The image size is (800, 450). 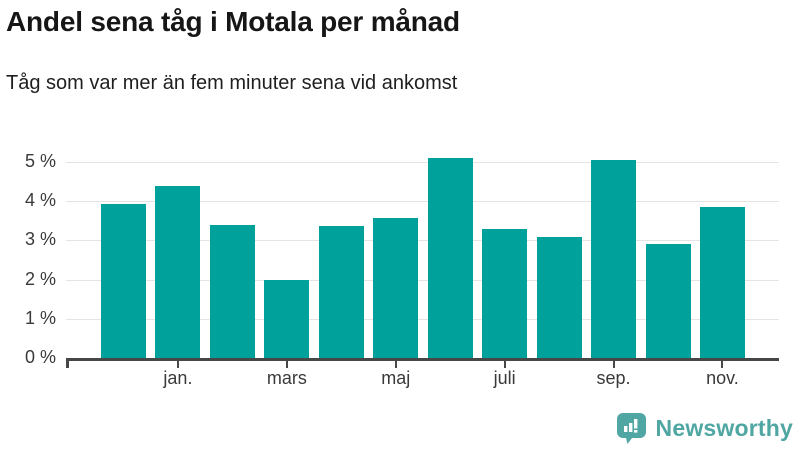 I want to click on x-tick-label: sep., so click(x=613, y=378).